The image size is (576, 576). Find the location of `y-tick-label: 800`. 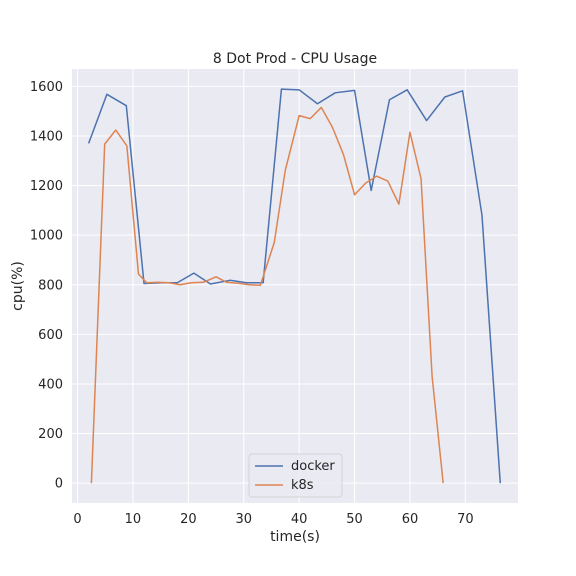

y-tick-label: 800 is located at coordinates (50, 285).